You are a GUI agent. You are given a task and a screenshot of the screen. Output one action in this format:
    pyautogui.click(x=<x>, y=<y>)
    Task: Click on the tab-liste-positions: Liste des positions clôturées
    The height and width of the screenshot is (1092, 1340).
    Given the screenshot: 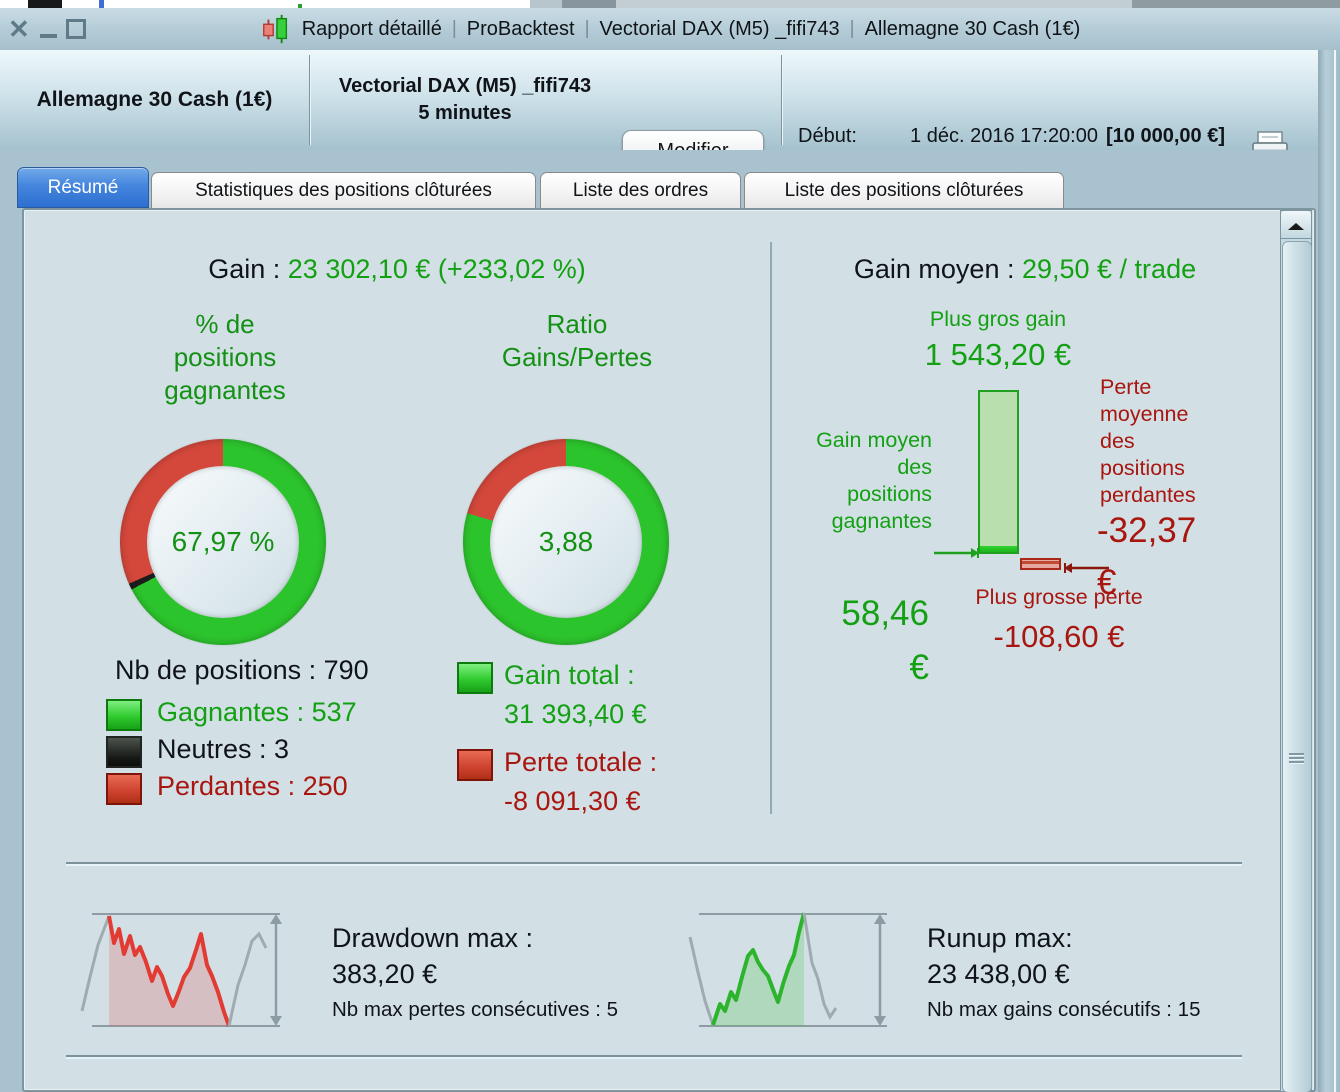 What is the action you would take?
    pyautogui.click(x=904, y=190)
    